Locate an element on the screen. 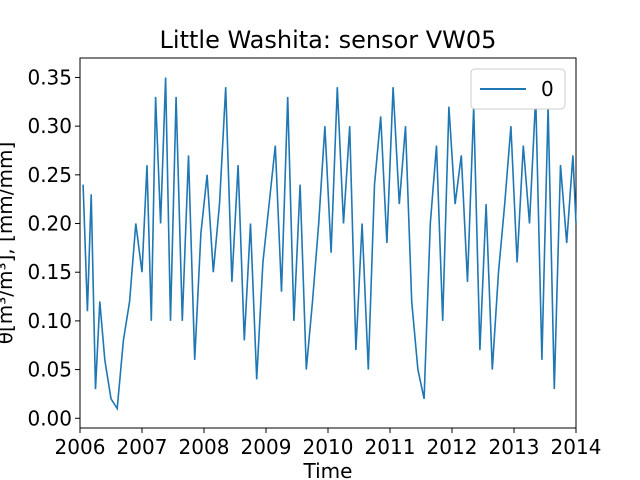  x-tick-label: 2007 is located at coordinates (142, 447).